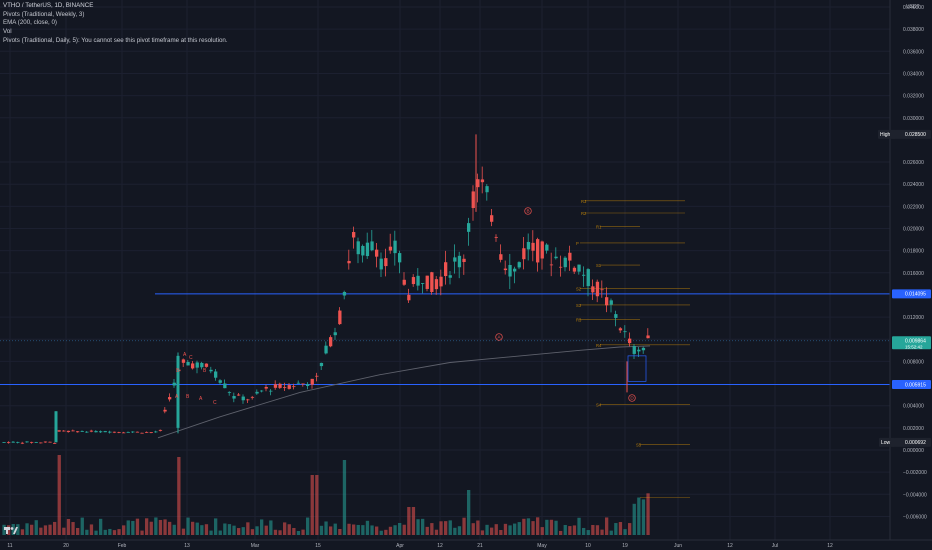  What do you see at coordinates (911, 384) in the screenshot?
I see `level-b-badge` at bounding box center [911, 384].